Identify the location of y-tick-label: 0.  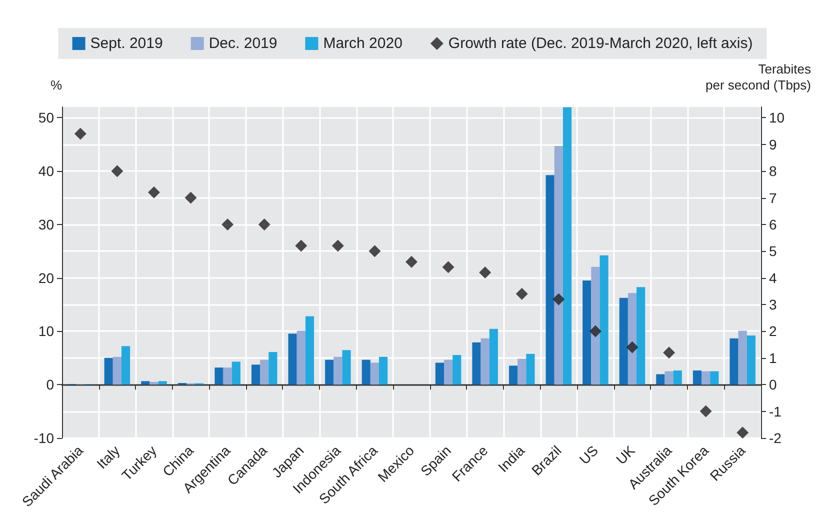
(50, 384).